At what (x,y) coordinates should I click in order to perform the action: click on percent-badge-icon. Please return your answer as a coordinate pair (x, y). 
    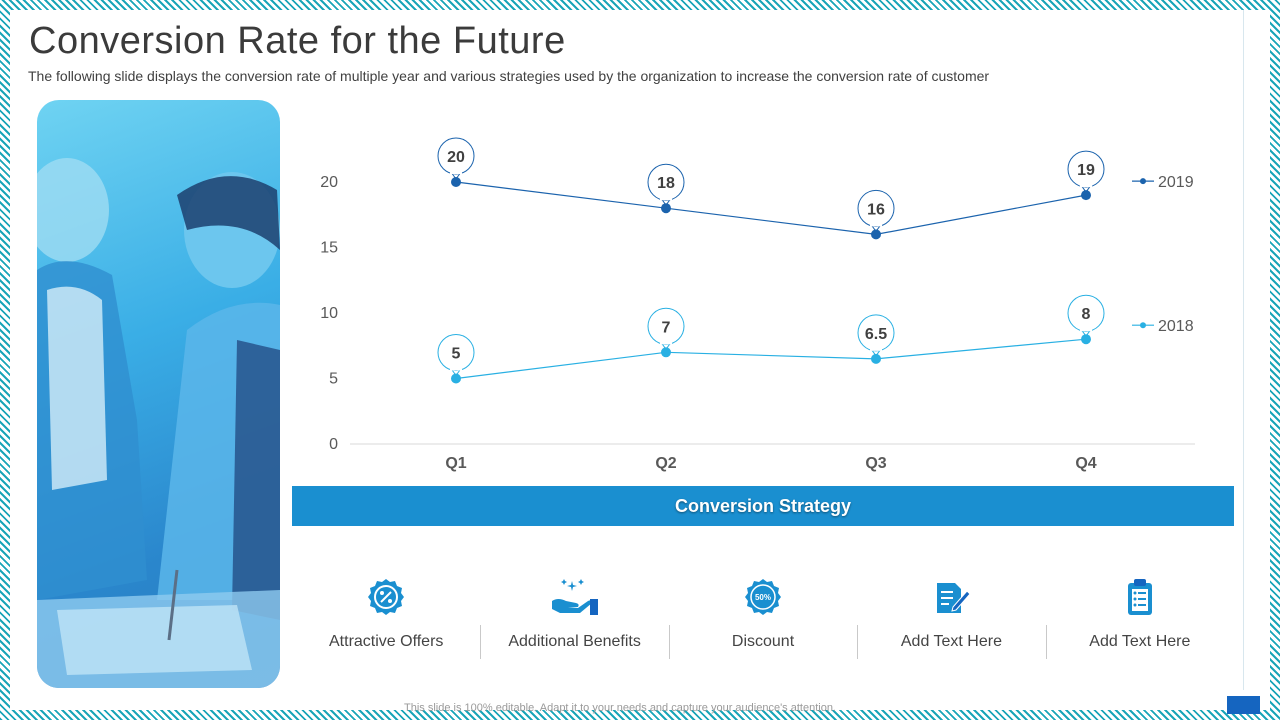
    Looking at the image, I should click on (386, 597).